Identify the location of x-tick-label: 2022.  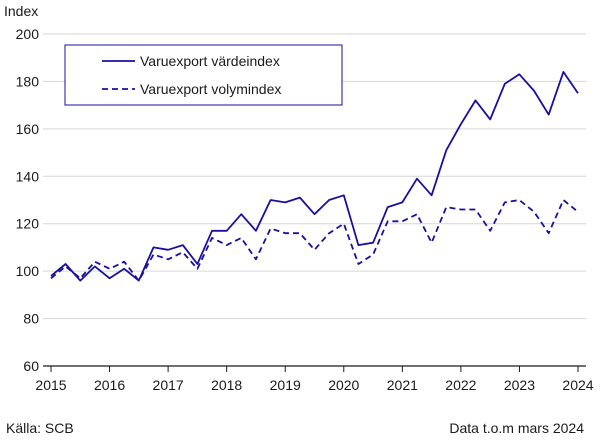
(460, 385).